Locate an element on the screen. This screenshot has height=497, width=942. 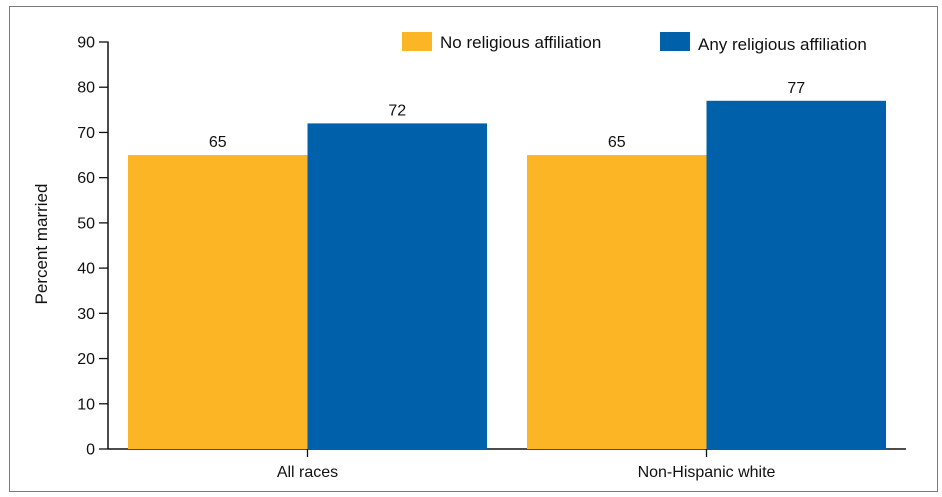
y-tick-label: 50 is located at coordinates (86, 223).